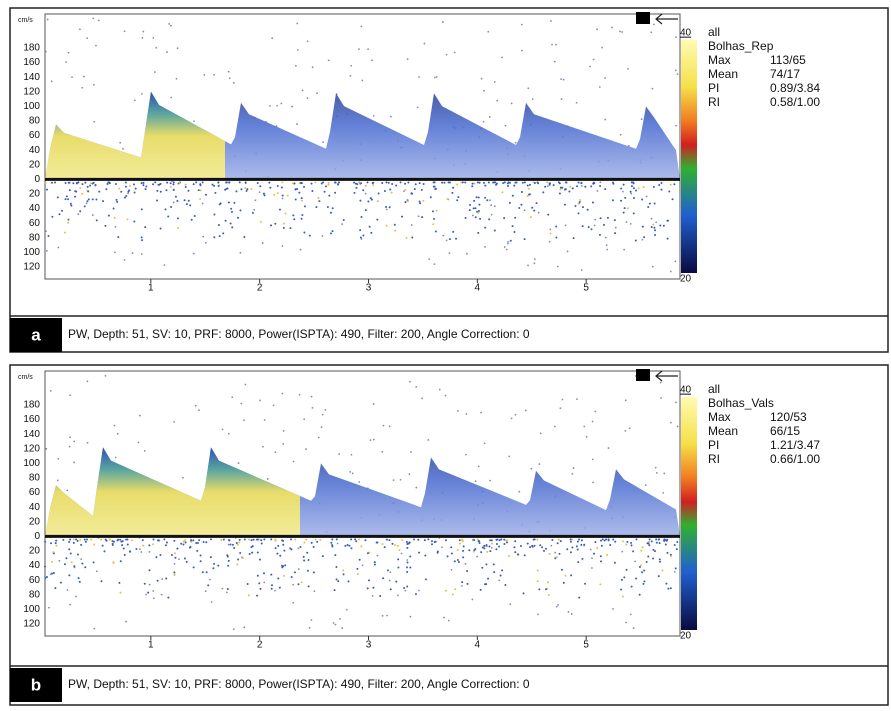 This screenshot has height=711, width=891. Describe the element at coordinates (35, 150) in the screenshot. I see `y-tick-label: 40` at that location.